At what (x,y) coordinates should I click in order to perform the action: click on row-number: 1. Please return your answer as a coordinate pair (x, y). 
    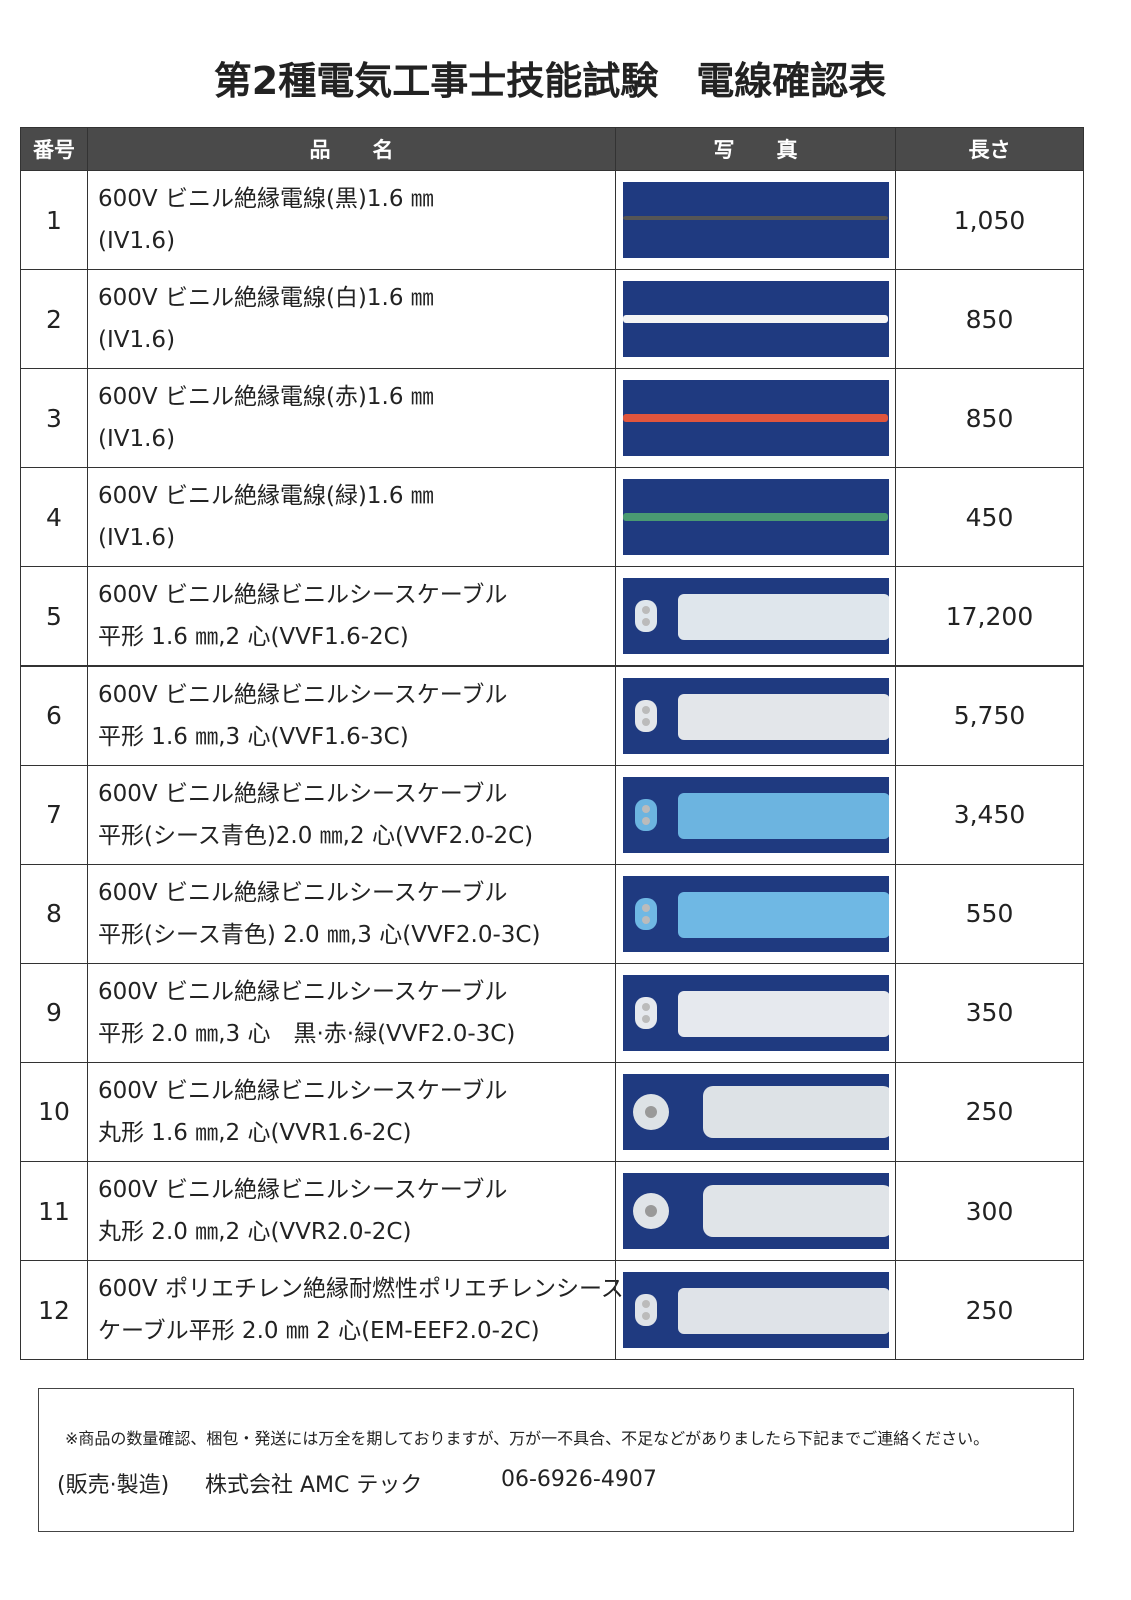
    Looking at the image, I should click on (54, 220).